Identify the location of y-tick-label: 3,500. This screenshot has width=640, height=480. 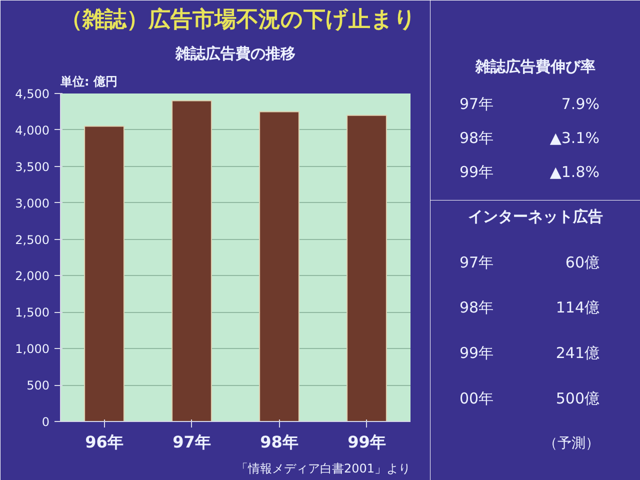
(32, 167).